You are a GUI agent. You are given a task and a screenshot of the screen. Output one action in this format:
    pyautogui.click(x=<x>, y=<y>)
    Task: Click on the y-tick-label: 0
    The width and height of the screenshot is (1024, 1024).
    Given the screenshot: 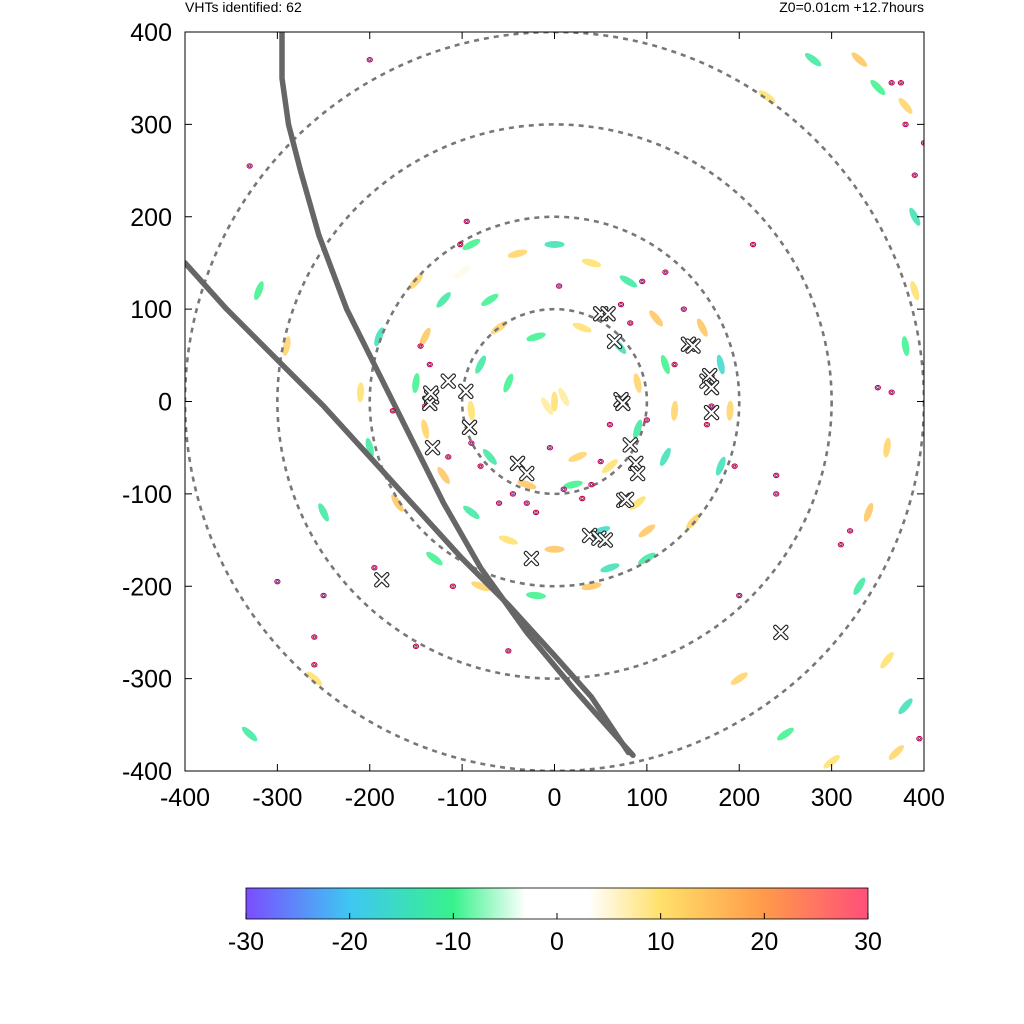 What is the action you would take?
    pyautogui.click(x=165, y=403)
    